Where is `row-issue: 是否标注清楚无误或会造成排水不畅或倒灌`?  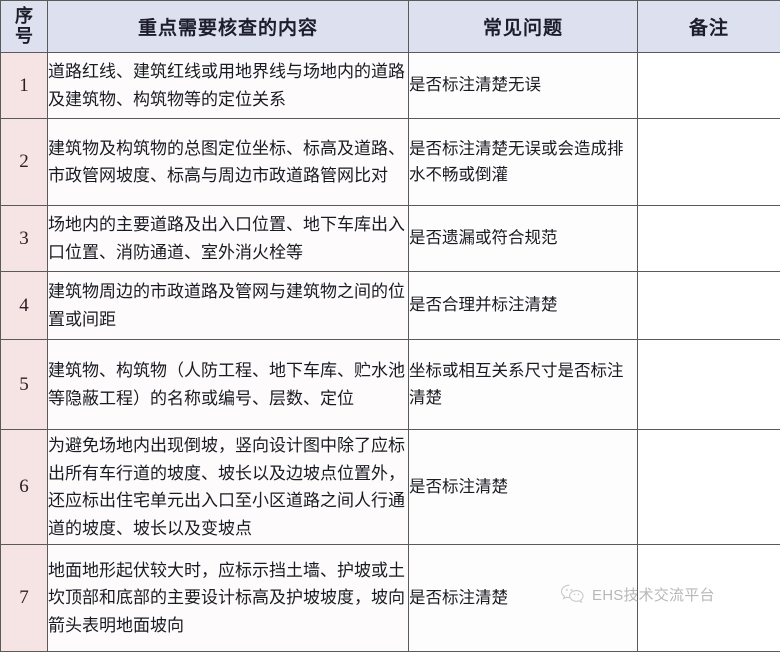 row-issue: 是否标注清楚无误或会造成排水不畅或倒灌 is located at coordinates (523, 162).